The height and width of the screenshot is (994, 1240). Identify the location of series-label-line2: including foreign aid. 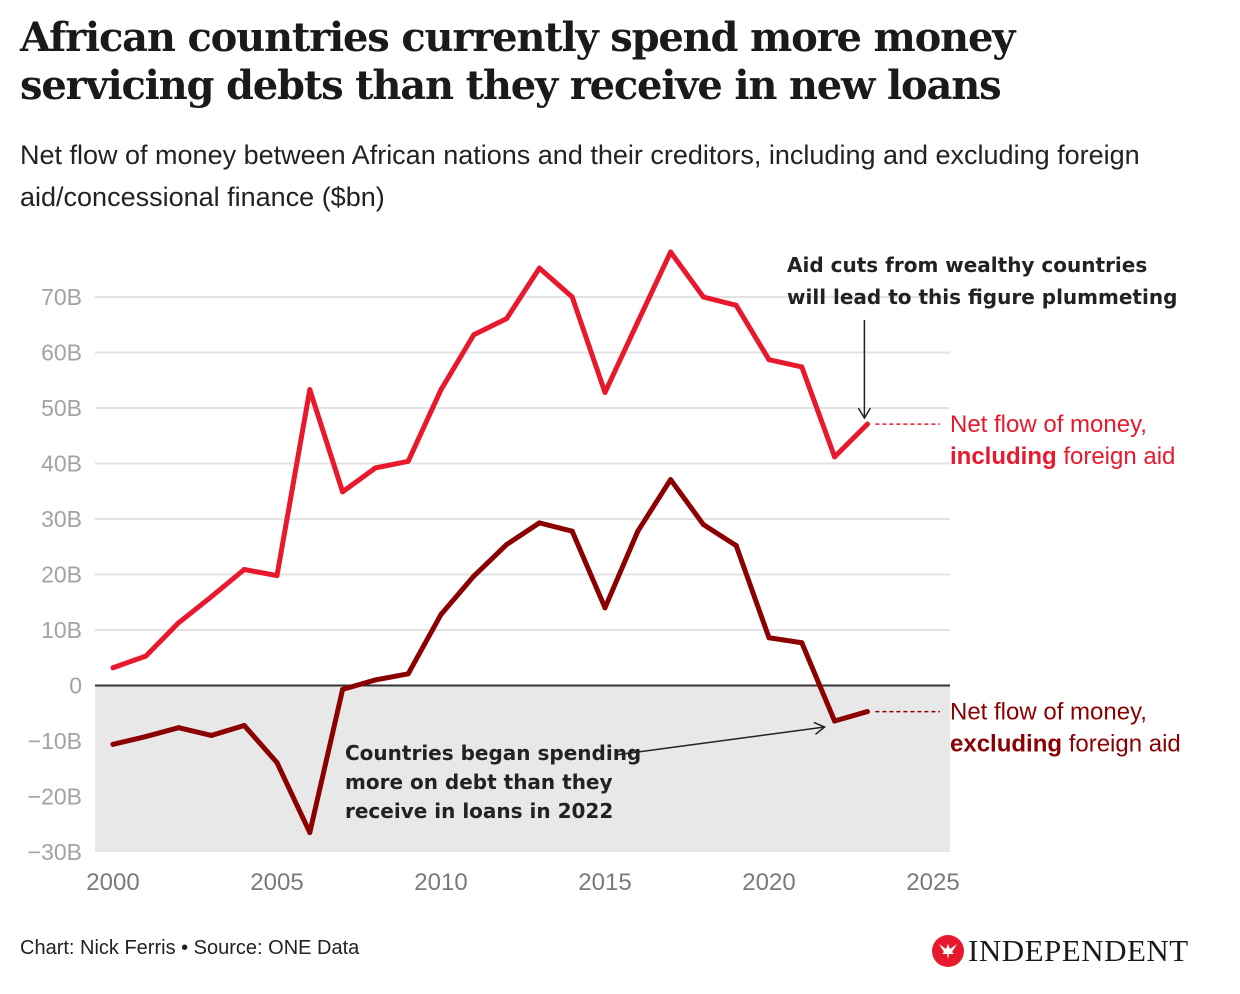
(1062, 456).